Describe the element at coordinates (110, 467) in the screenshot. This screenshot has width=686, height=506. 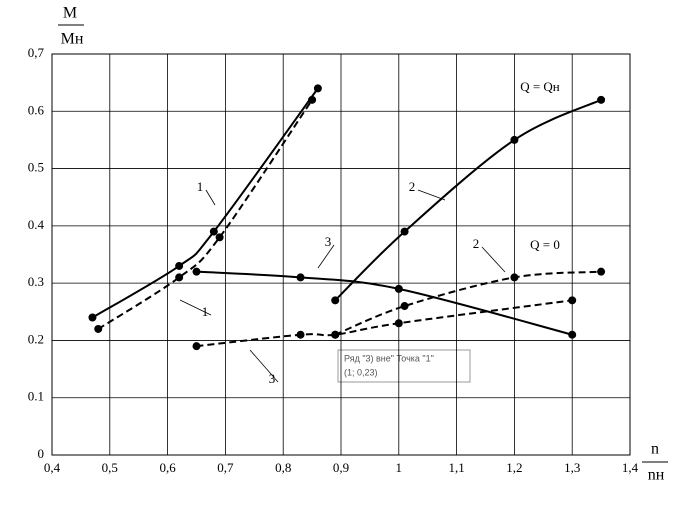
I see `x-tick-label: 0,5` at that location.